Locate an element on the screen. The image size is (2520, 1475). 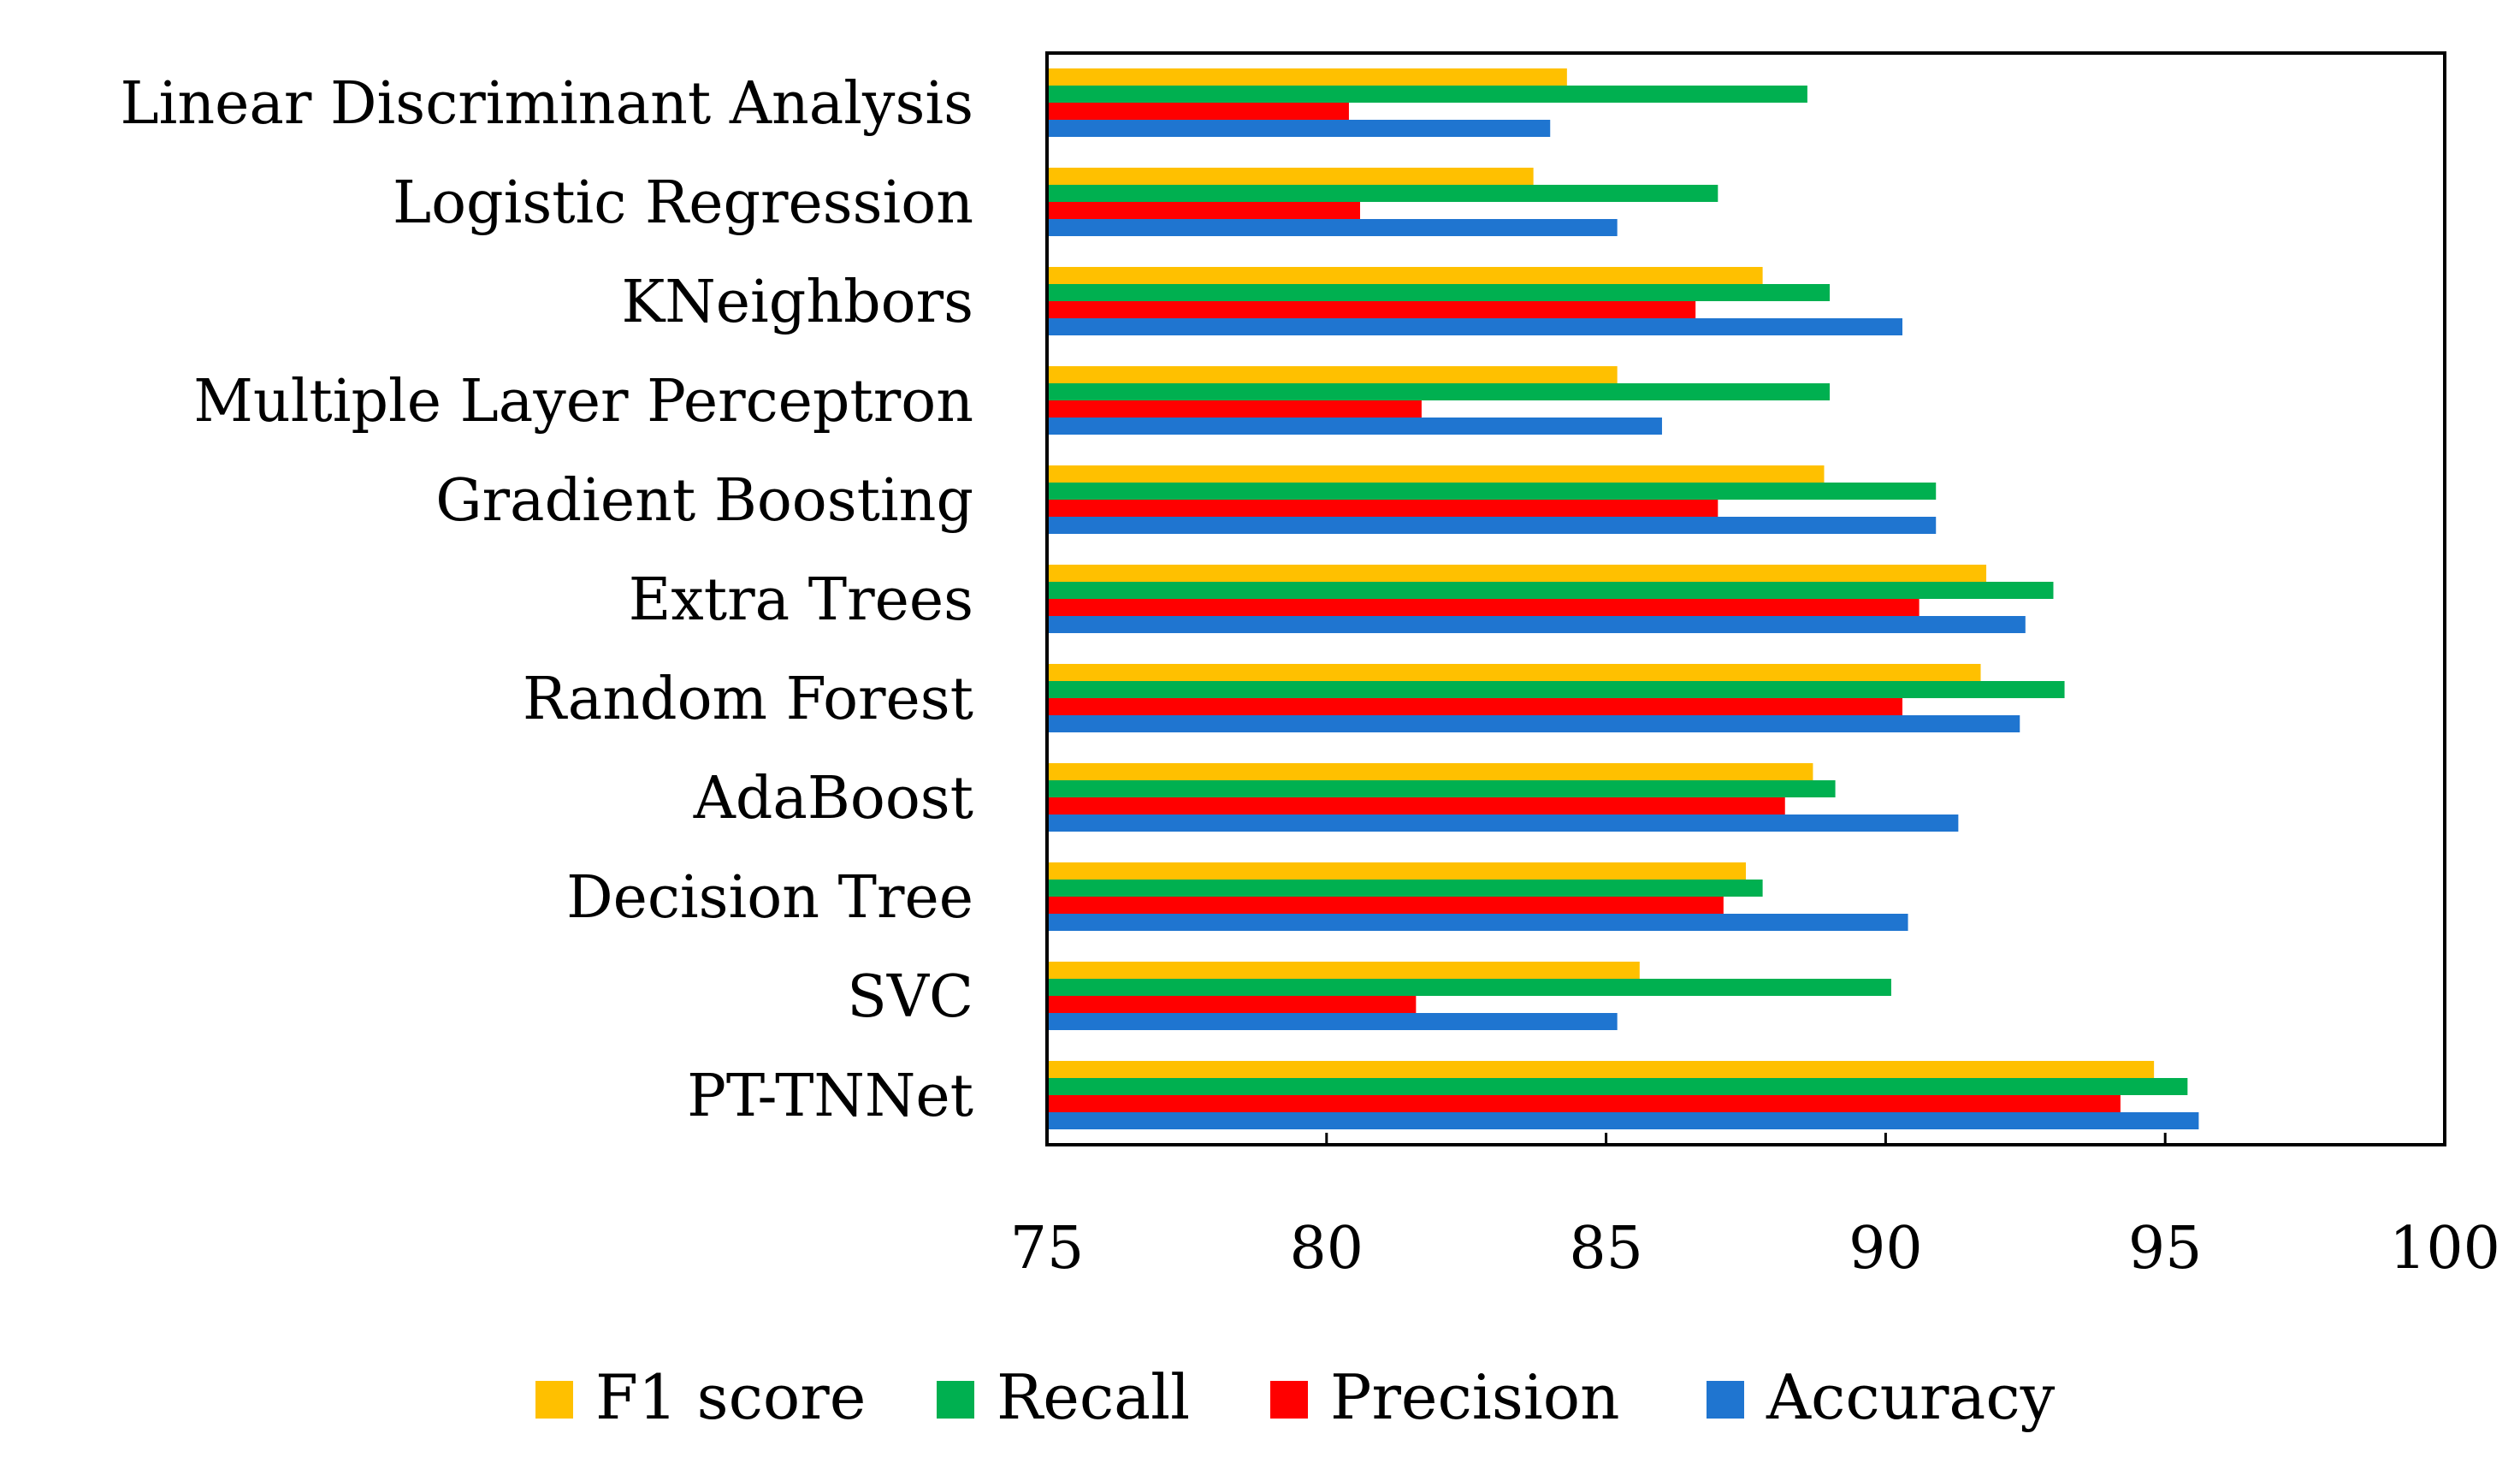
category-label: AdaBoost is located at coordinates (833, 798).